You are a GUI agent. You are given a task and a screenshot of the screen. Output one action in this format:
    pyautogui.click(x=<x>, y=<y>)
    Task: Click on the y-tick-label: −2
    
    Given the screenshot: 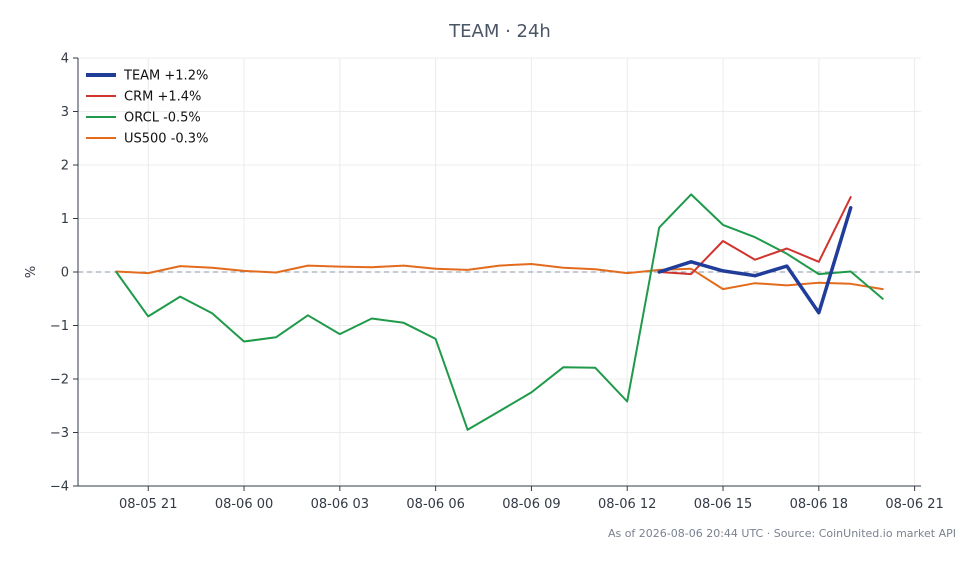 What is the action you would take?
    pyautogui.click(x=59, y=380)
    